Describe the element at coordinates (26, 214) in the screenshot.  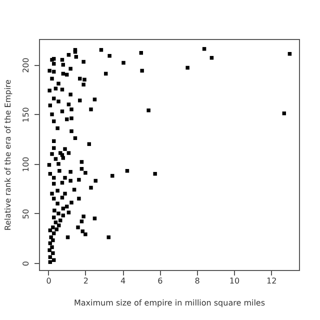
I see `y-tick-label: 50` at that location.